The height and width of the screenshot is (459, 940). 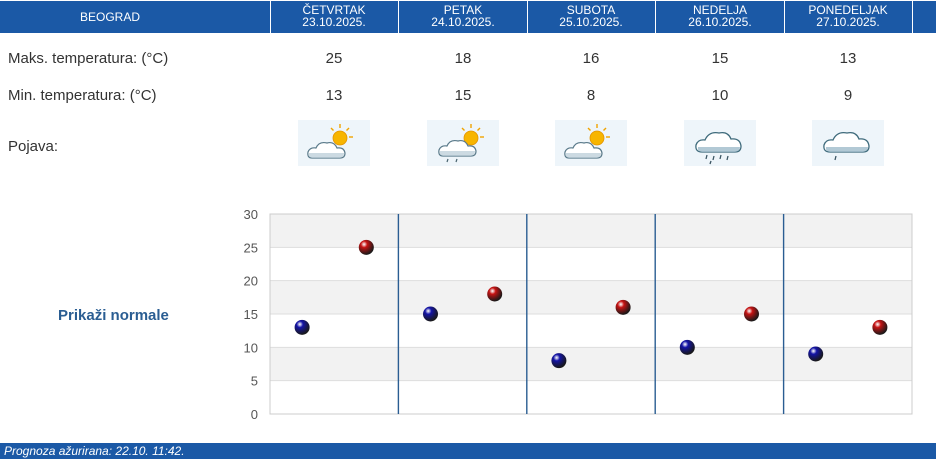 What do you see at coordinates (463, 22) in the screenshot?
I see `day-date: 24.10.2025.` at bounding box center [463, 22].